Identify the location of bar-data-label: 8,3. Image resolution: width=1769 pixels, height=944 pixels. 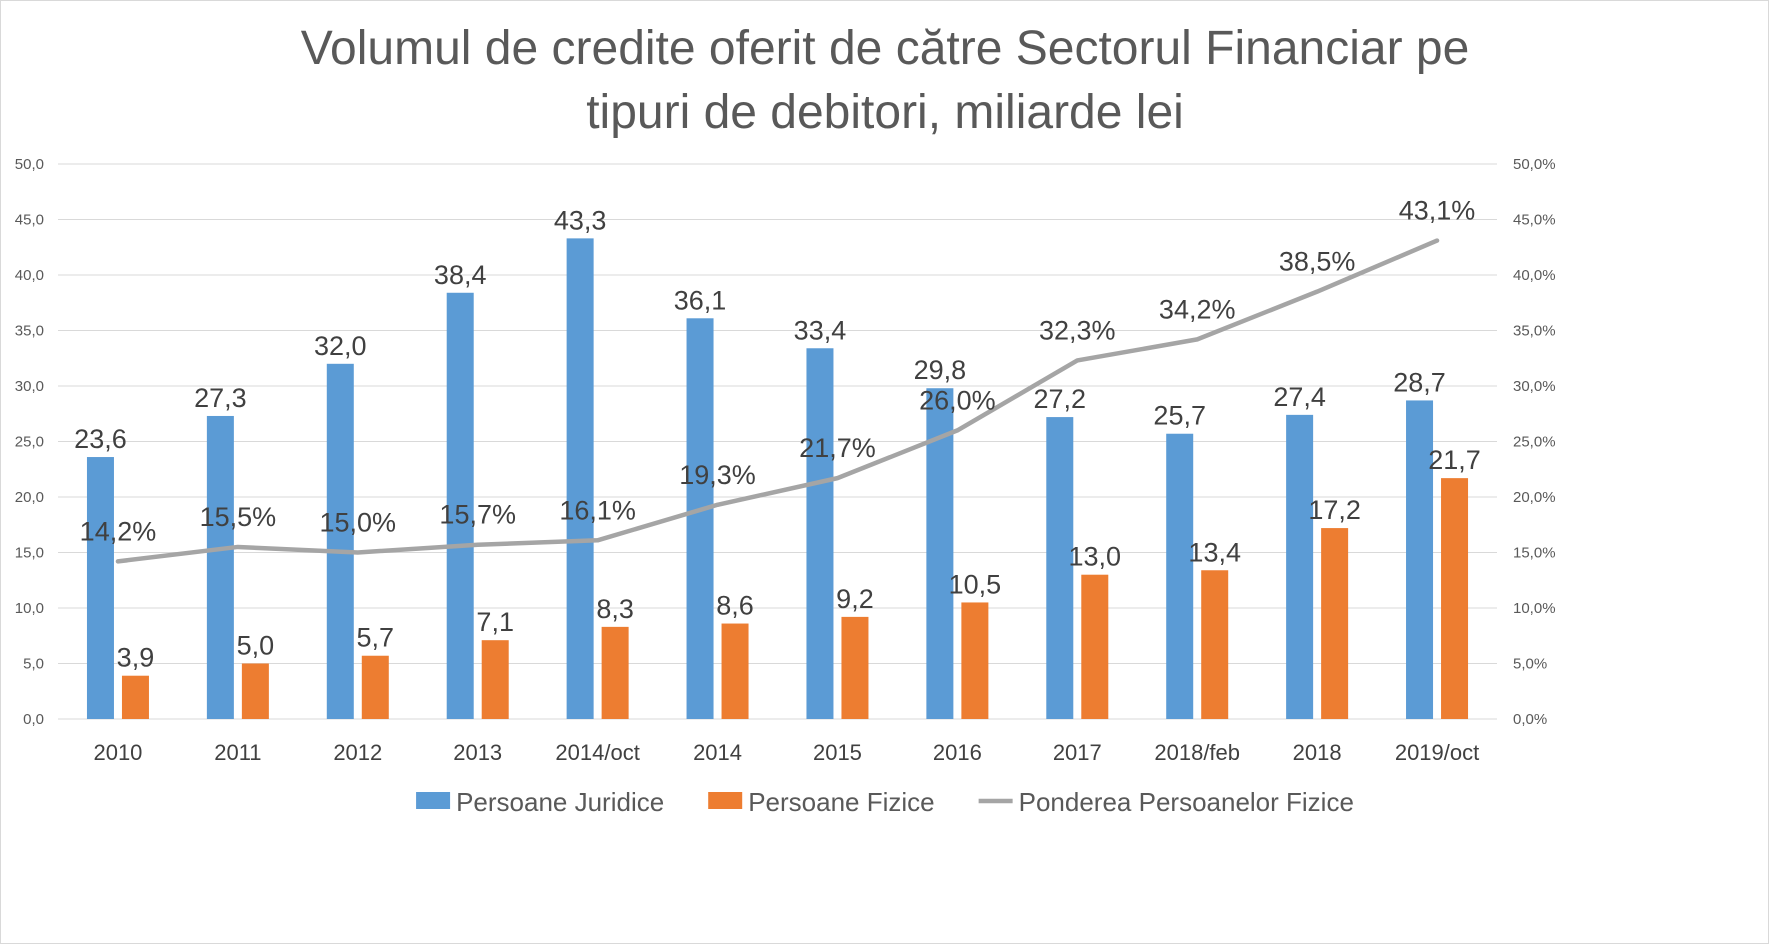
(615, 609).